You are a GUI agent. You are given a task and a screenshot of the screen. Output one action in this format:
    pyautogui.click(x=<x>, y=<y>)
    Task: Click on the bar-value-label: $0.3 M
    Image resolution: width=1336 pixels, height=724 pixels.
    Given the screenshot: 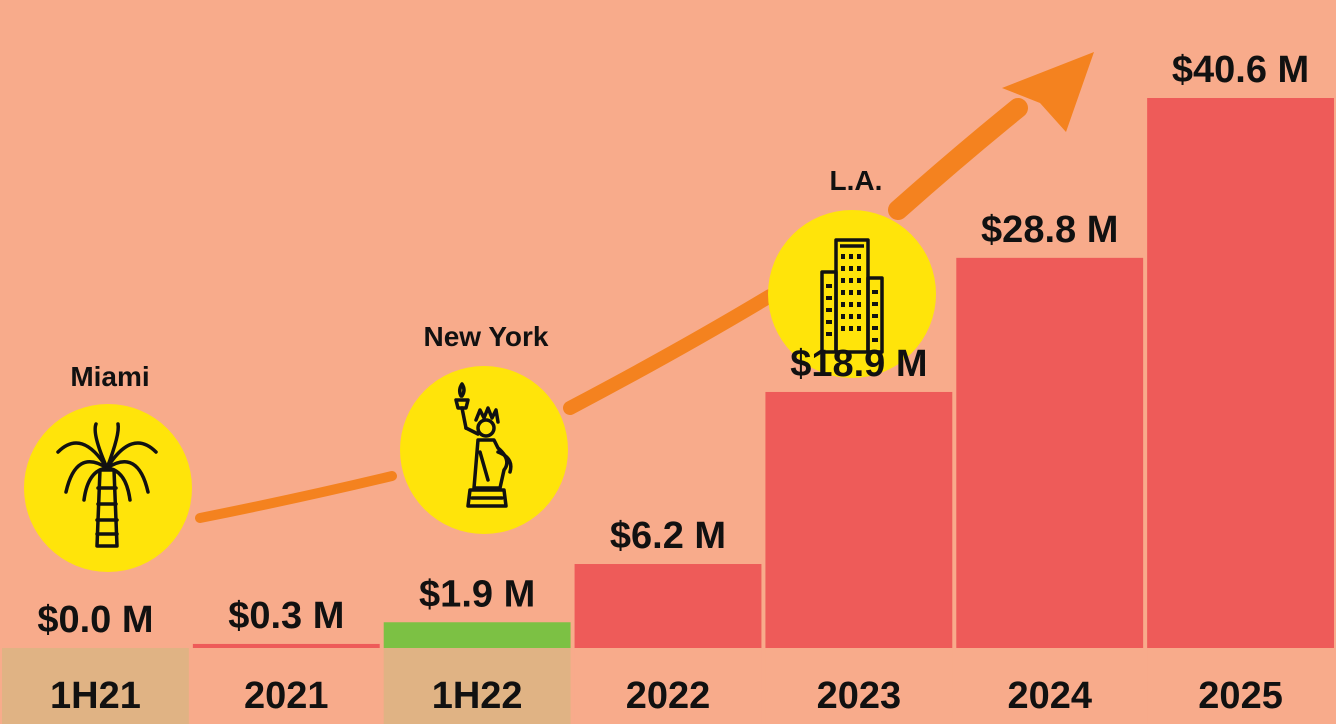 What is the action you would take?
    pyautogui.click(x=286, y=616)
    